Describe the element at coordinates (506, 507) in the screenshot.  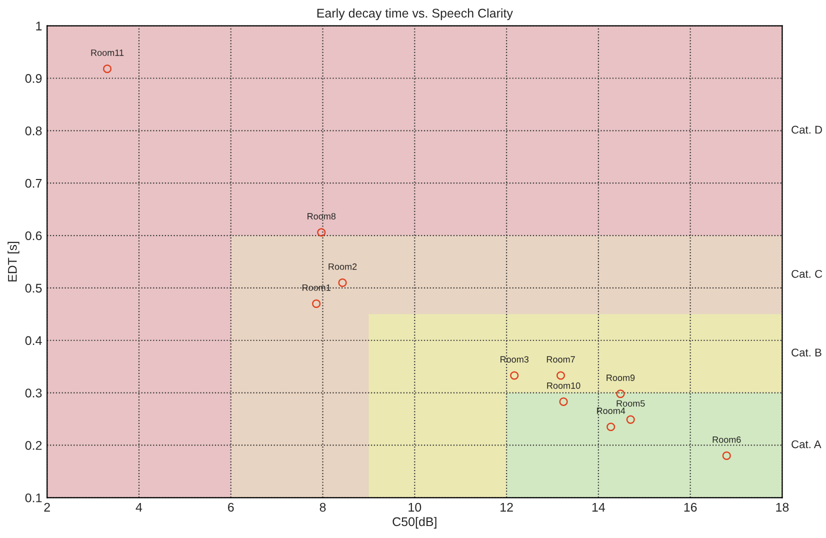
I see `x-tick-label: 12` at that location.